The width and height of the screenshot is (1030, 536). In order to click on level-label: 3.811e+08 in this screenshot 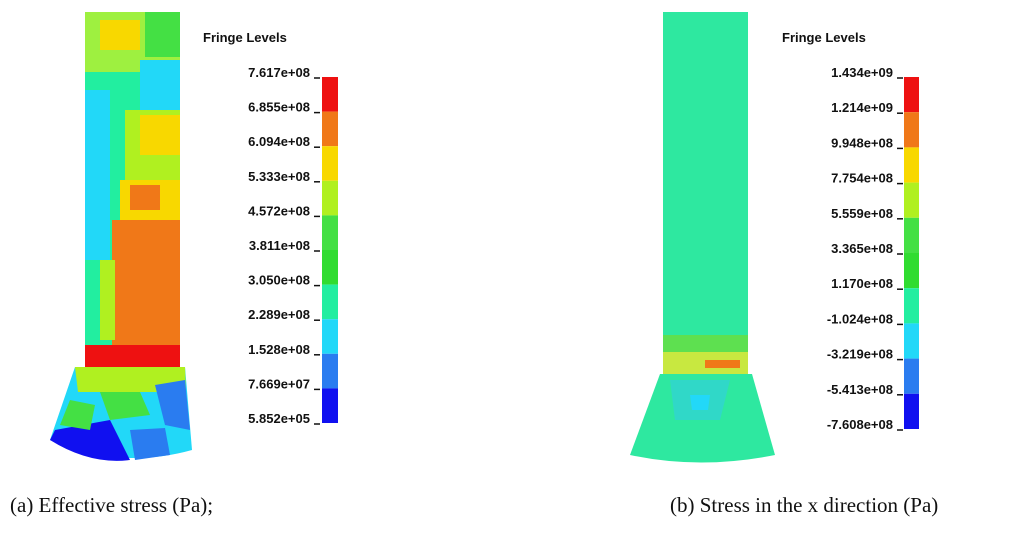, I will do `click(279, 245)`.